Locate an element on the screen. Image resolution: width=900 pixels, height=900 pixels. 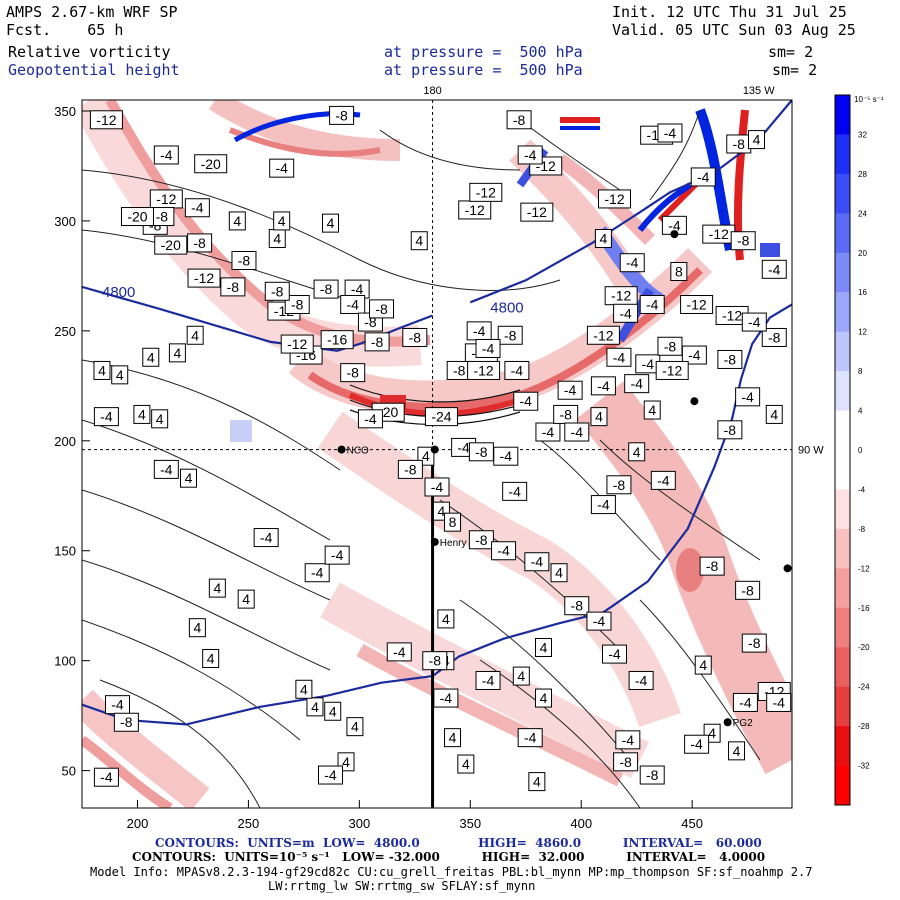
station-name: NCO is located at coordinates (358, 451).